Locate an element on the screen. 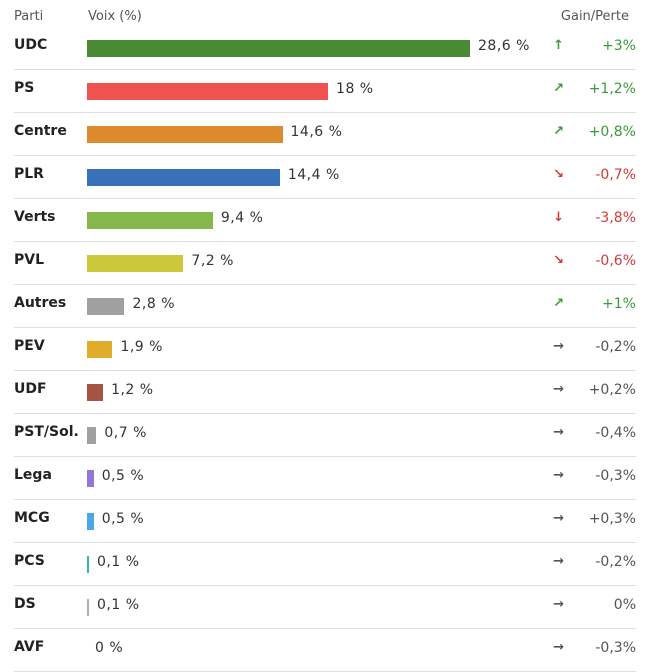 The width and height of the screenshot is (650, 672). table-row: Lega 0,5 % → -0,3% is located at coordinates (325, 478).